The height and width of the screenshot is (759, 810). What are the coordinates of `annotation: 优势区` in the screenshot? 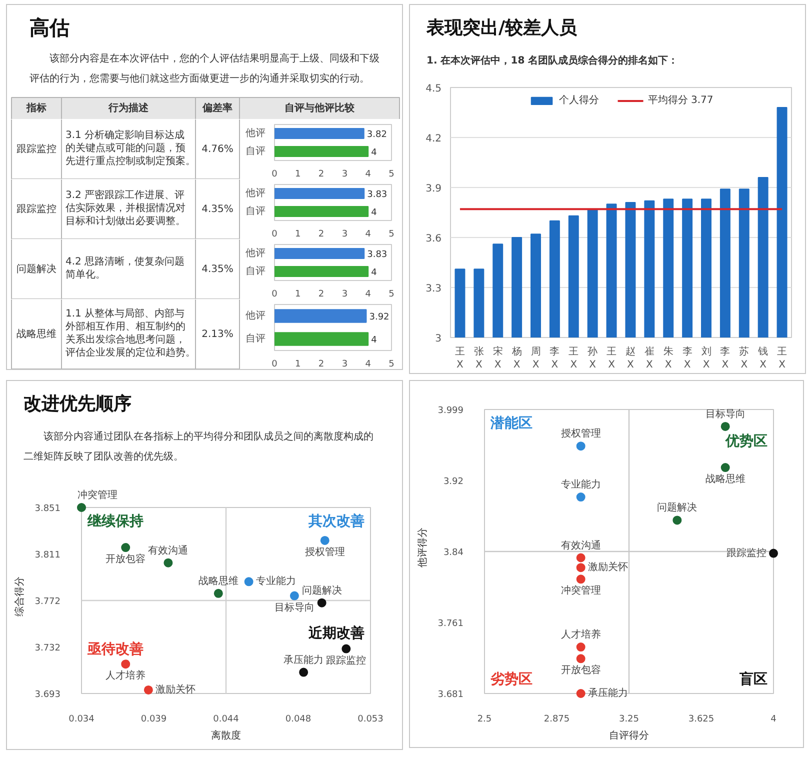 It's located at (746, 442).